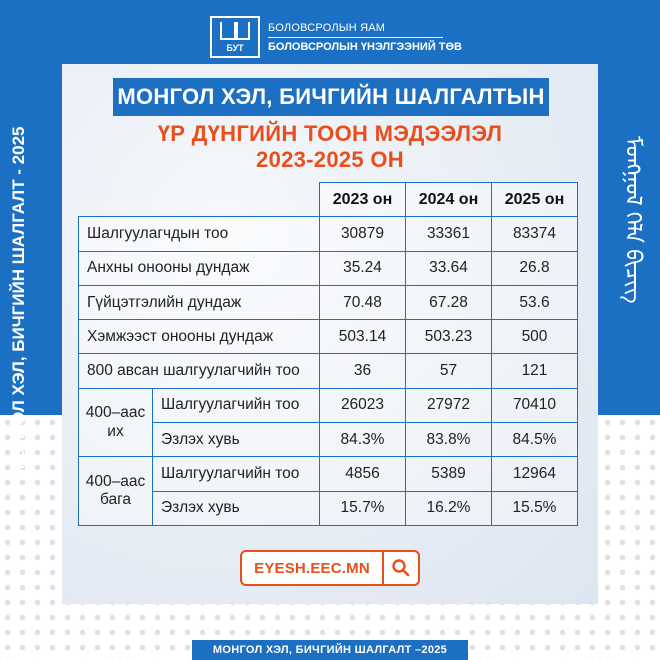 The height and width of the screenshot is (660, 660). Describe the element at coordinates (534, 268) in the screenshot. I see `cell-value: 26.8` at that location.